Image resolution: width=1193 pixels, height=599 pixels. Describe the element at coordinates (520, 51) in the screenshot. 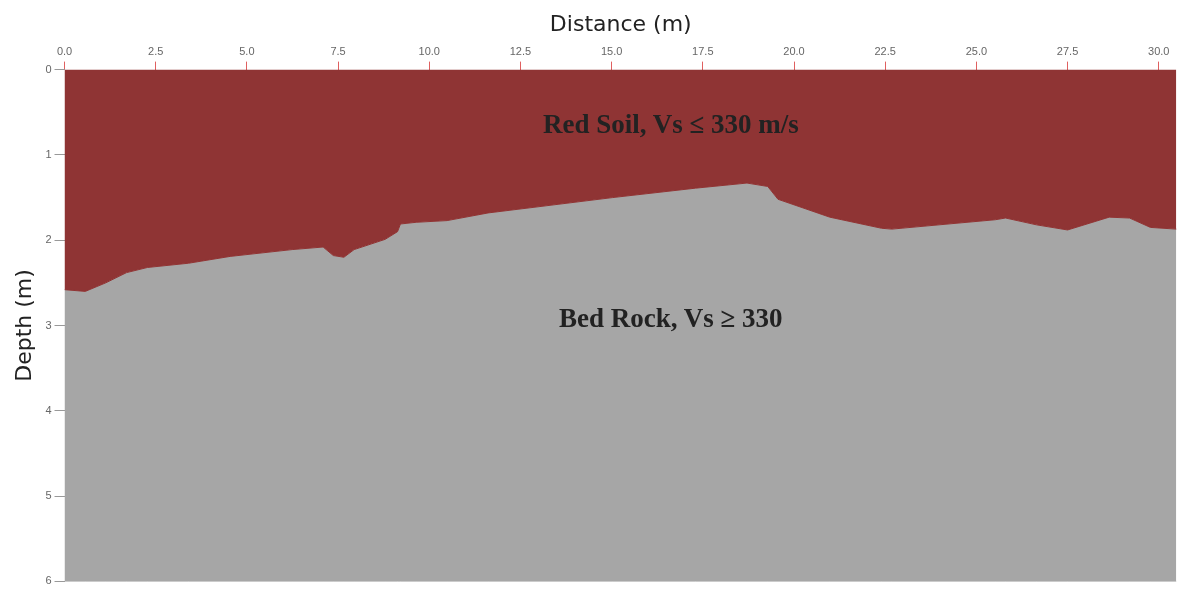

I see `x-tick-label: 12.5` at that location.